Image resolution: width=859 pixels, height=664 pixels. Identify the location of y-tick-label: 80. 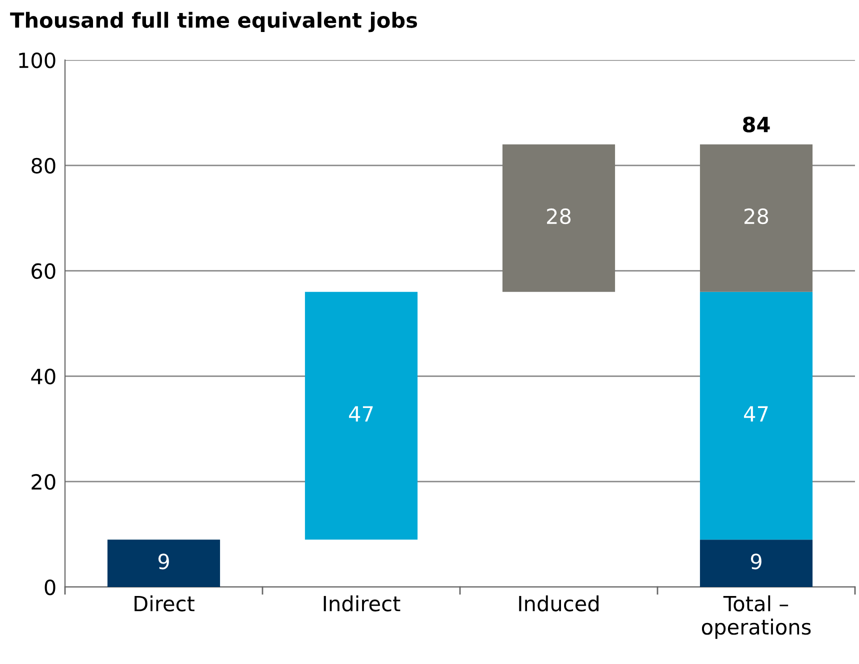
(44, 166).